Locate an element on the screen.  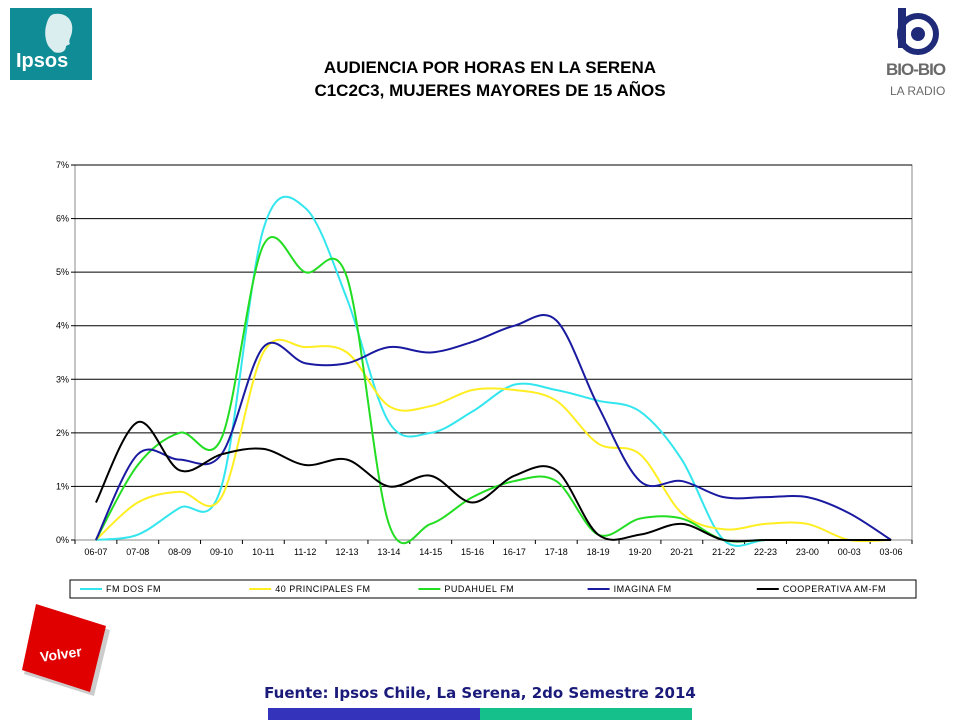
y-tick-label: 6% is located at coordinates (62, 219).